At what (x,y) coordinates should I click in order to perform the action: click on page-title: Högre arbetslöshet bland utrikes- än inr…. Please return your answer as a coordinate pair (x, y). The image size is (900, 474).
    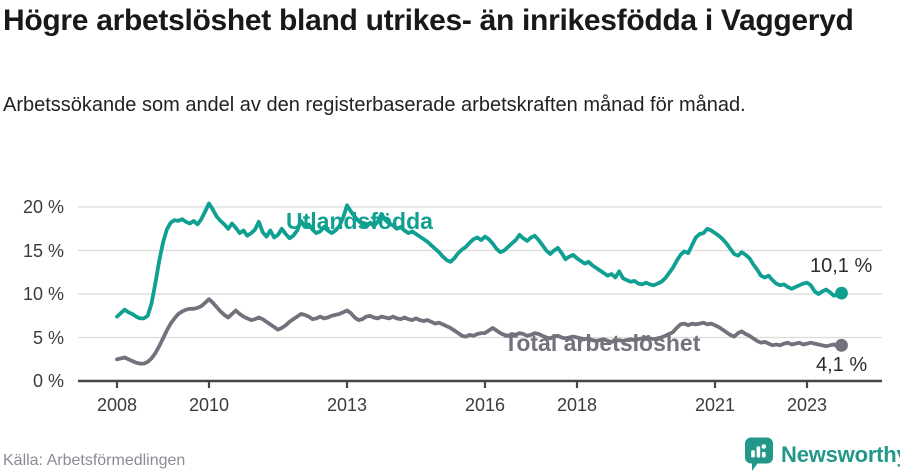
    Looking at the image, I should click on (428, 20).